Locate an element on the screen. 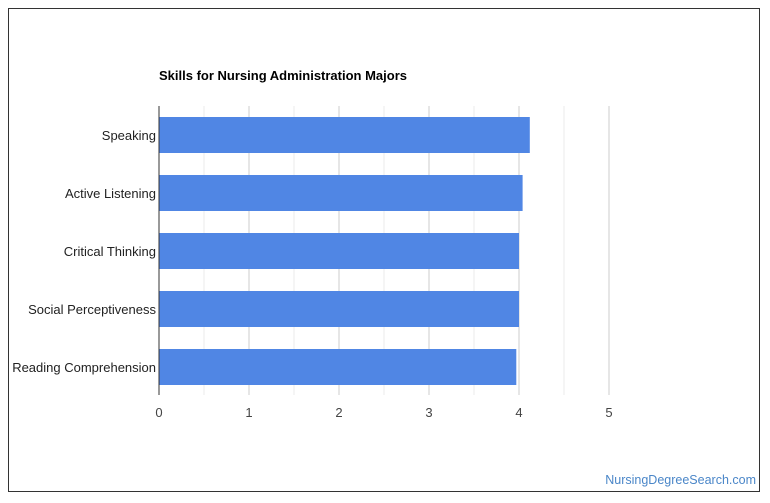  x-tick-label: 2 is located at coordinates (338, 412).